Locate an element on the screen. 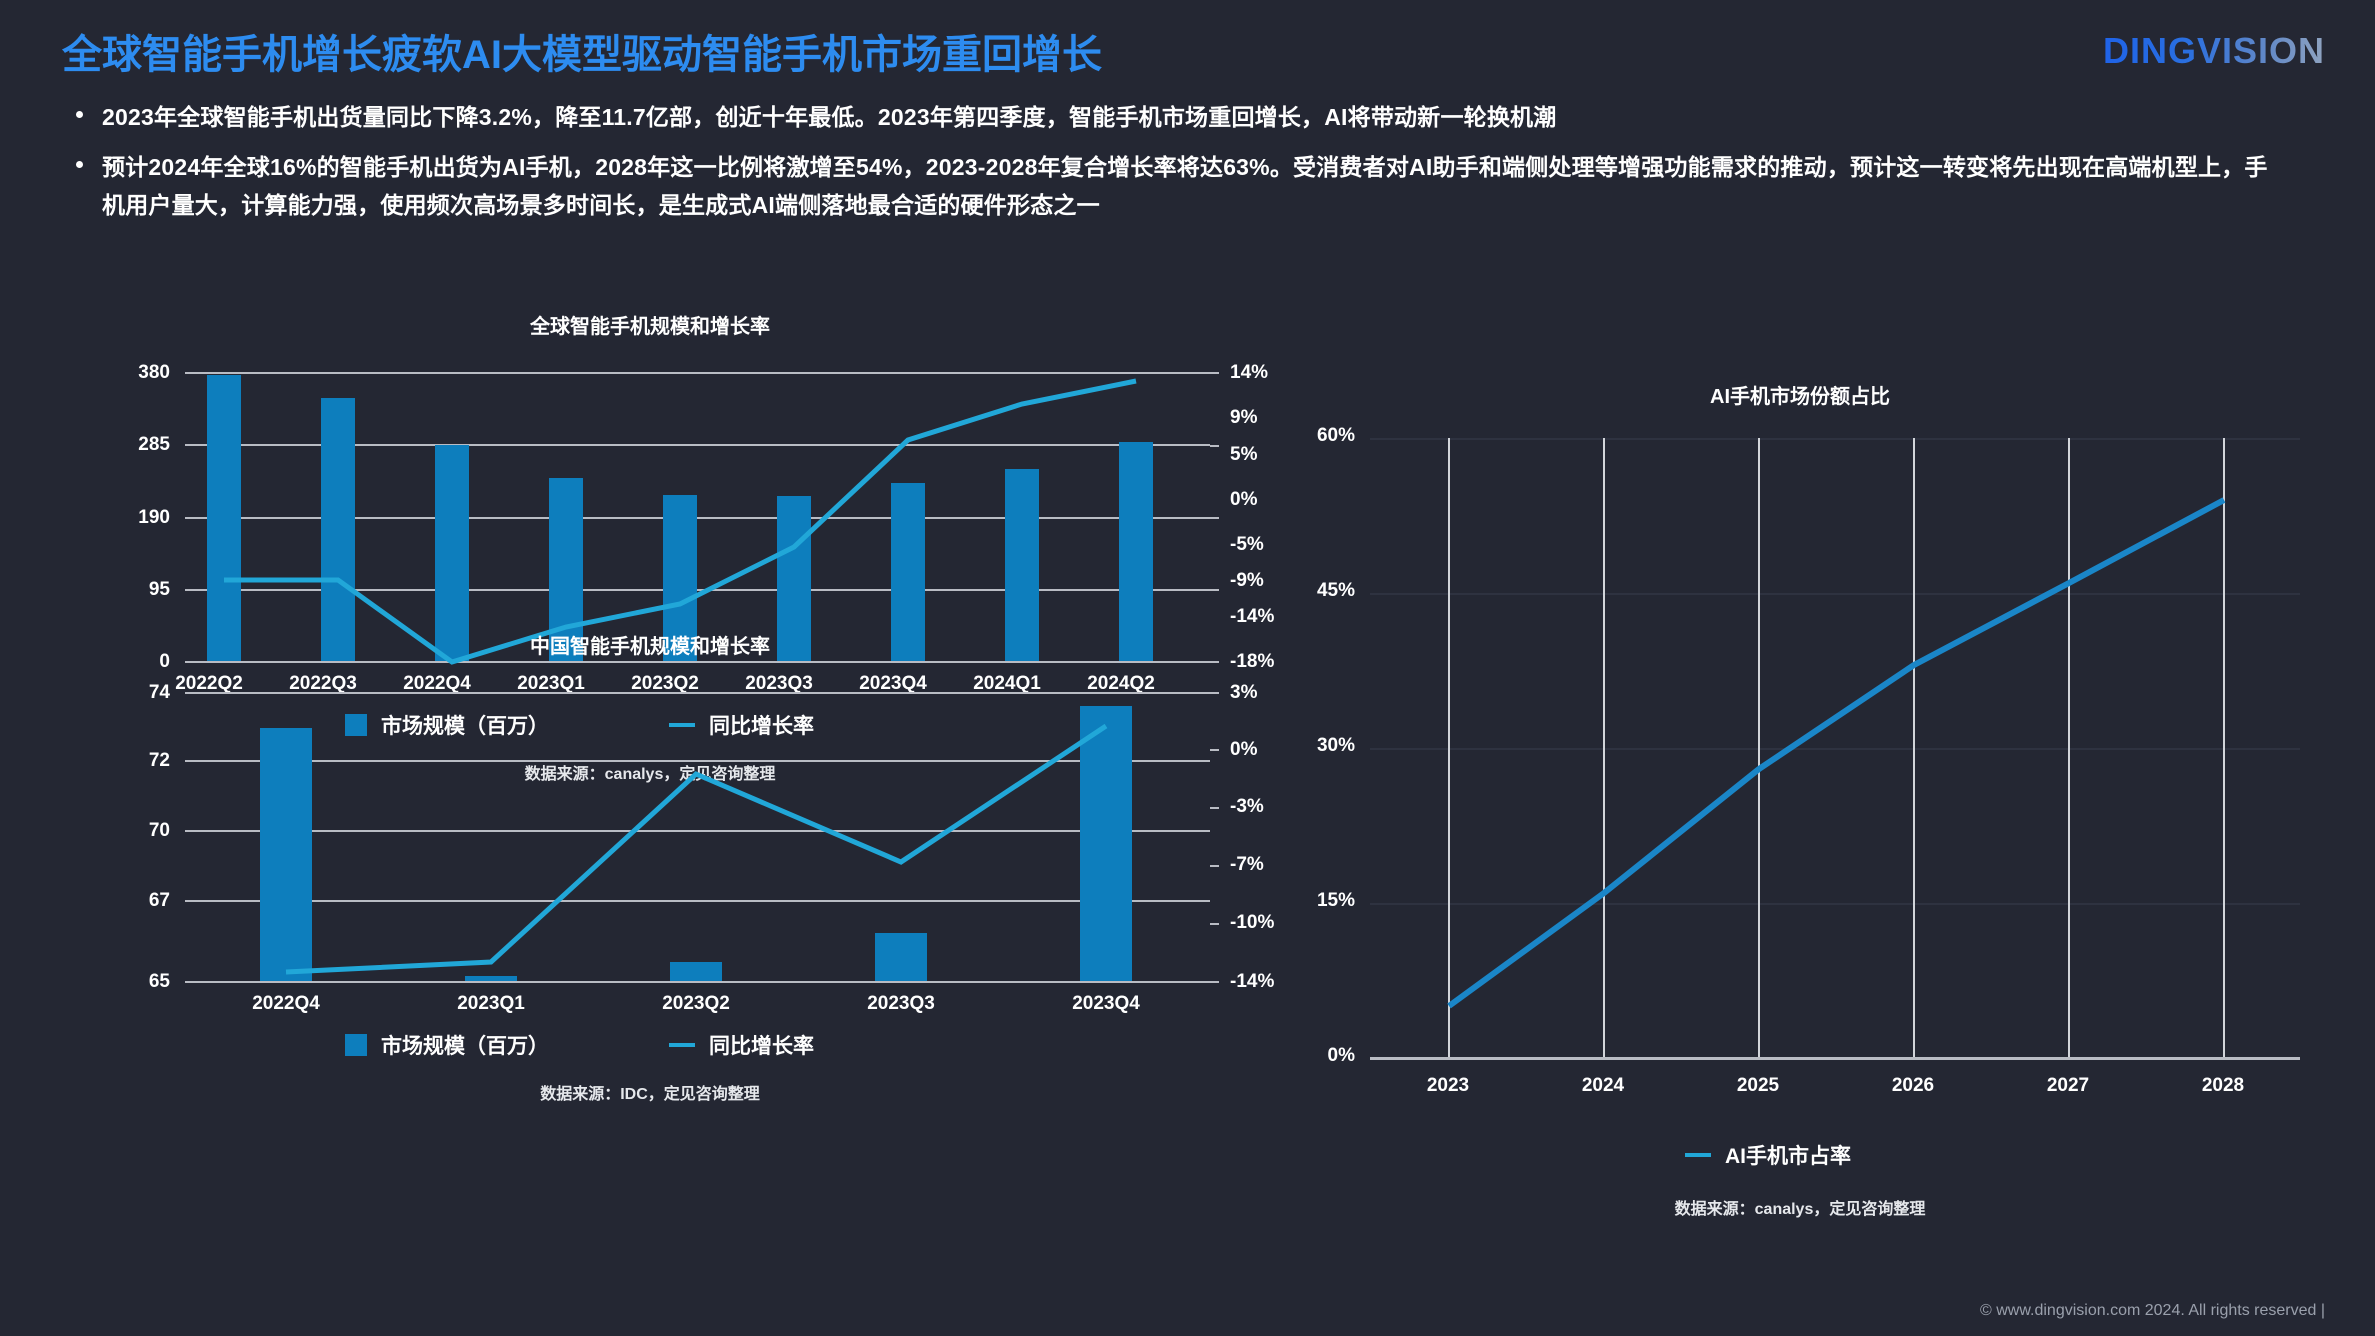  x-axis-label: 2022Q3 is located at coordinates (323, 683).